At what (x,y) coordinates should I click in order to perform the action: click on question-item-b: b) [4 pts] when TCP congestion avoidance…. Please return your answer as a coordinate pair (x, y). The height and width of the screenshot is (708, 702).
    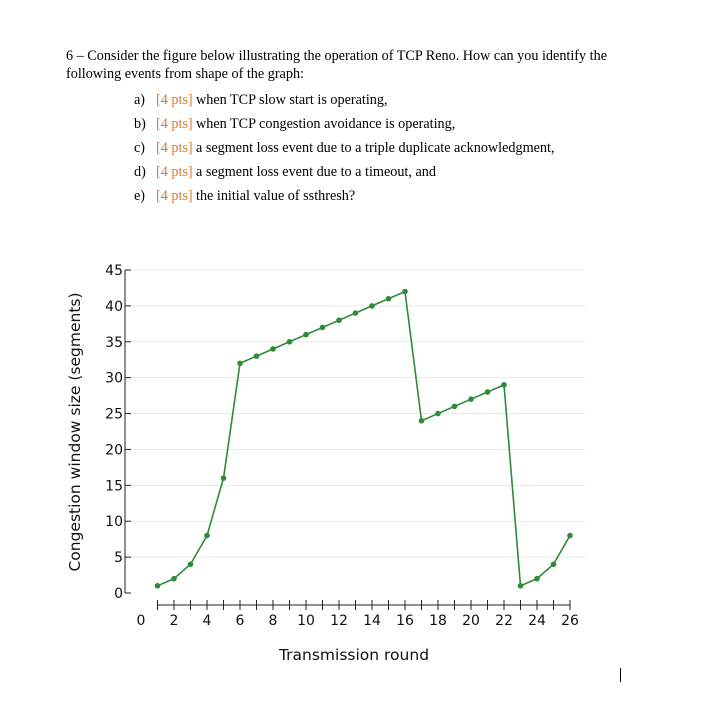
    Looking at the image, I should click on (366, 127).